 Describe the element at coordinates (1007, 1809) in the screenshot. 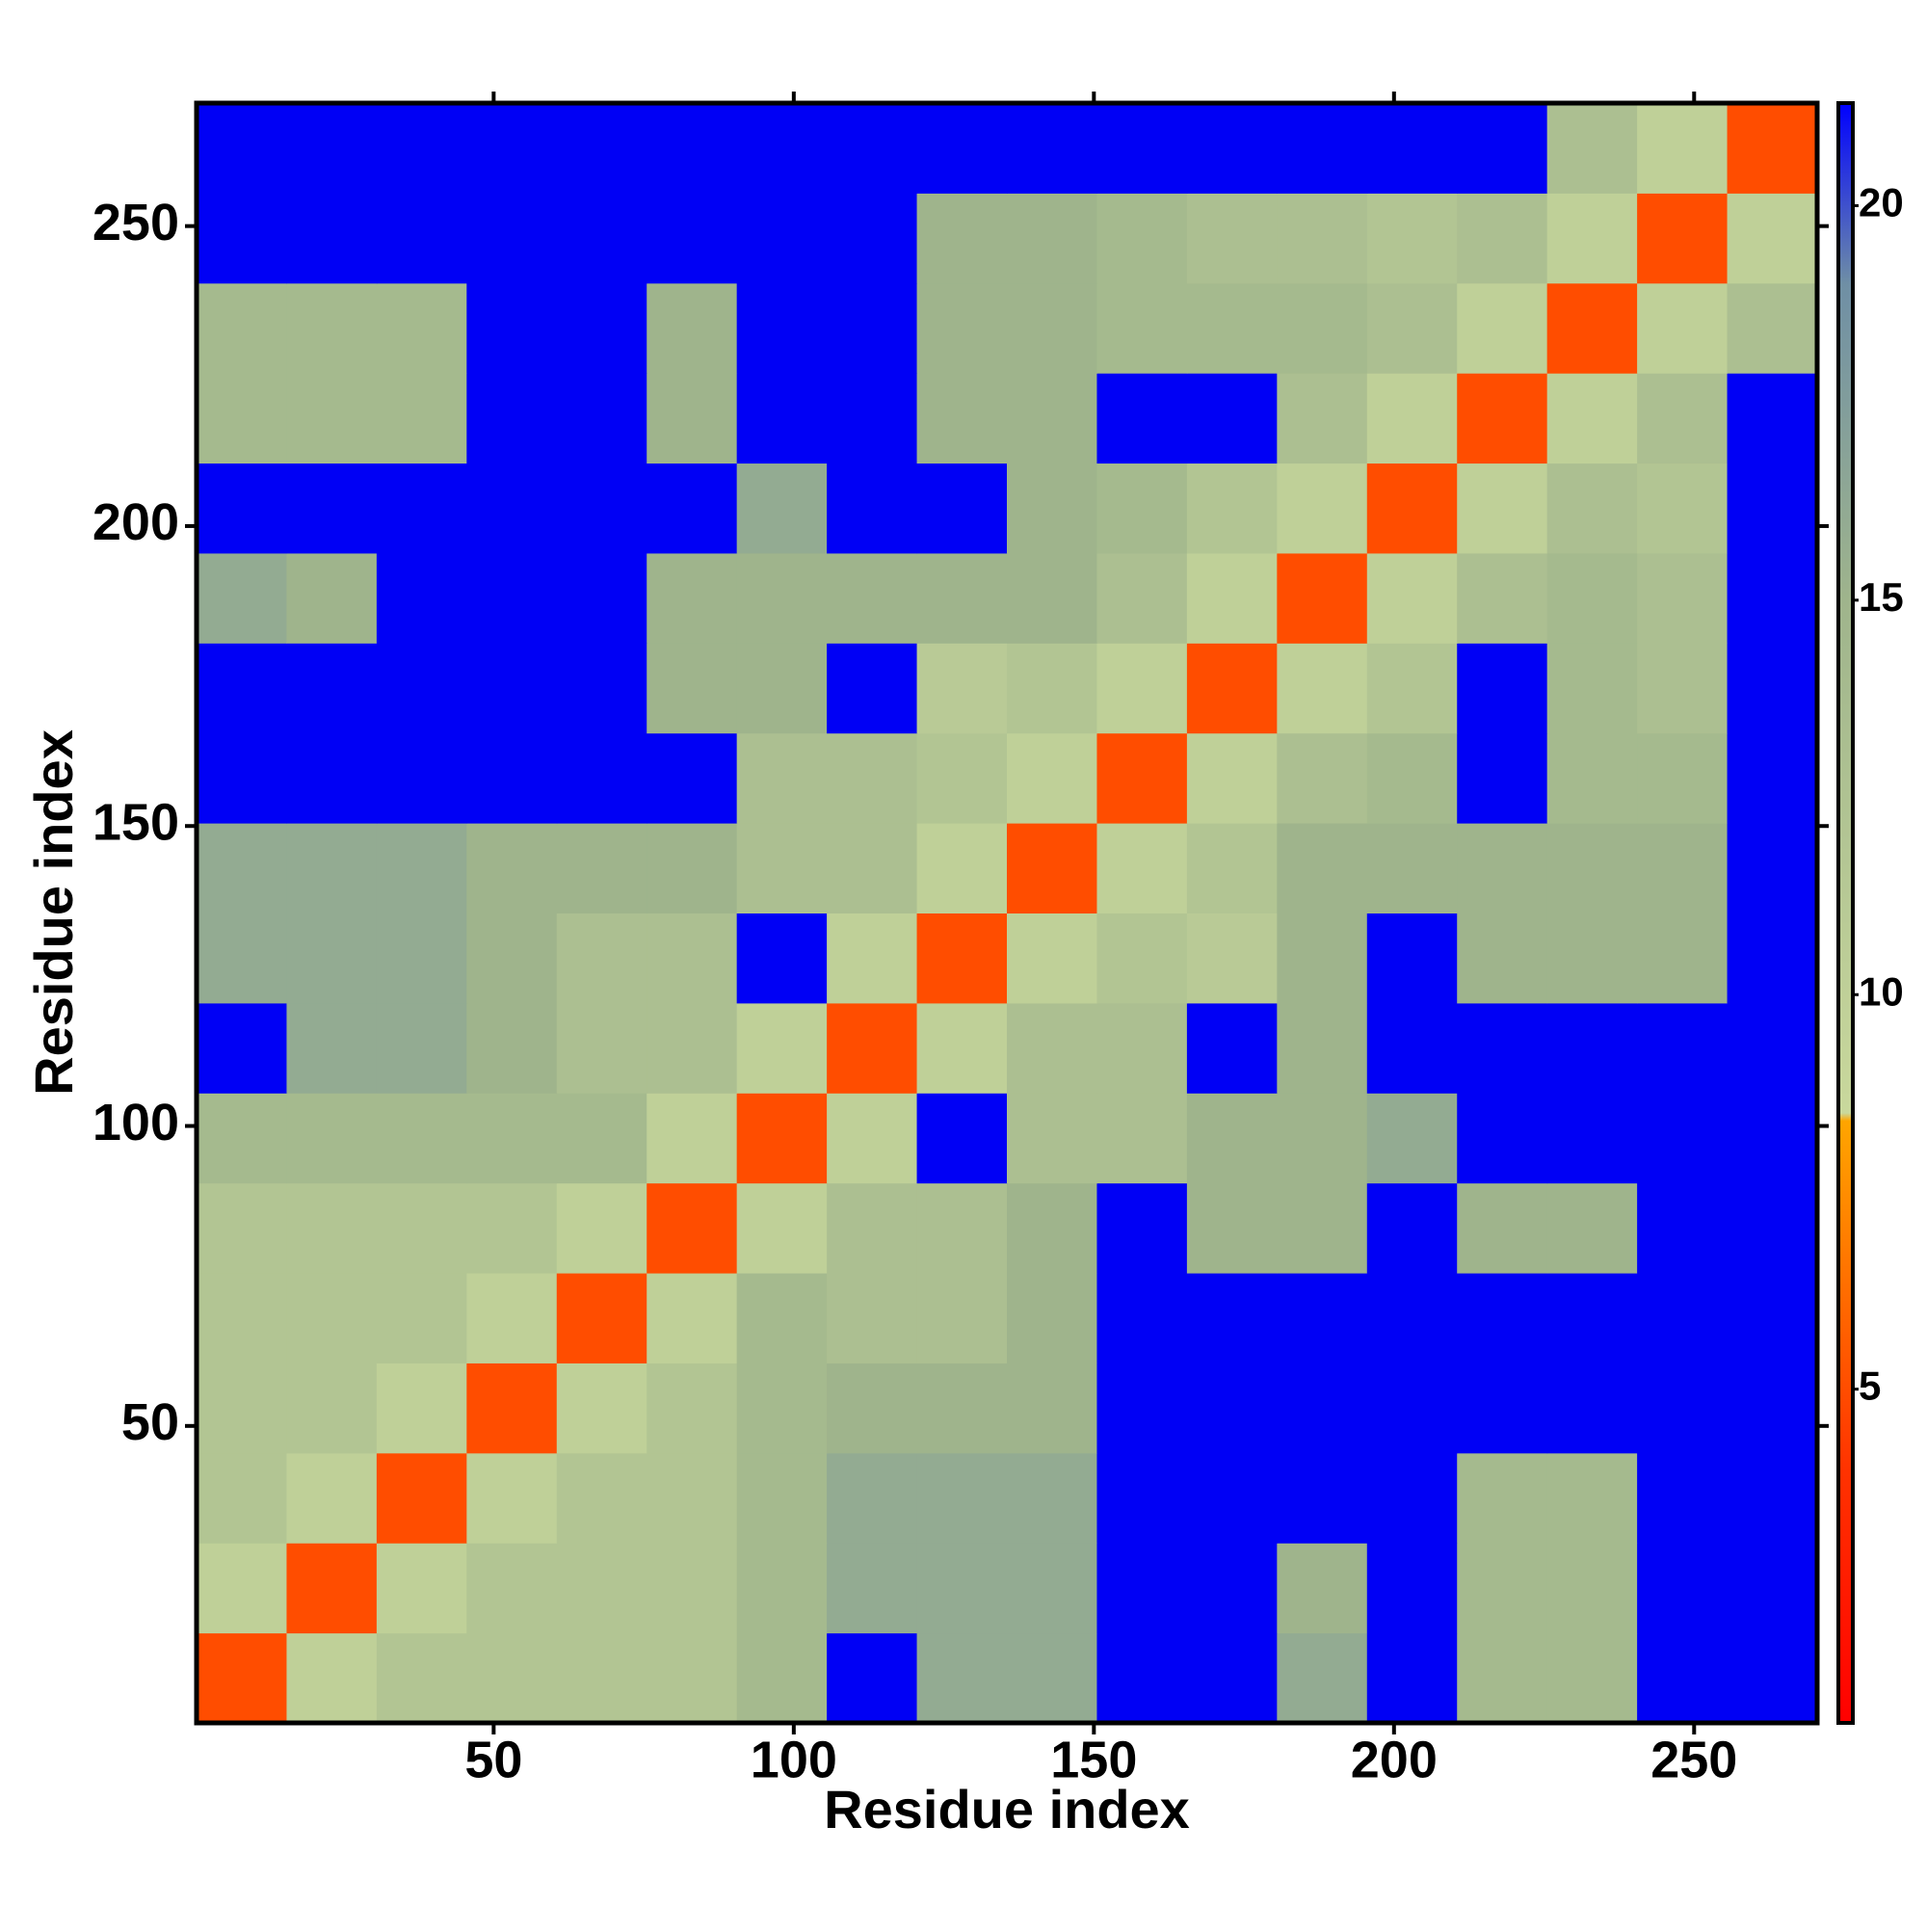

I see `x-axis-title: Residue index` at that location.